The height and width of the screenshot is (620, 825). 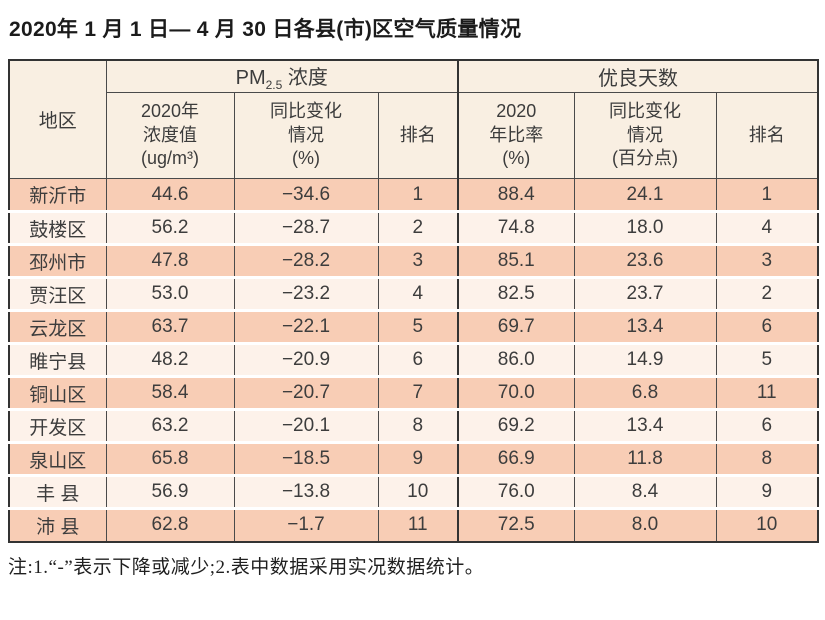 I want to click on pm-concentration-label: 浓度, so click(x=305, y=78).